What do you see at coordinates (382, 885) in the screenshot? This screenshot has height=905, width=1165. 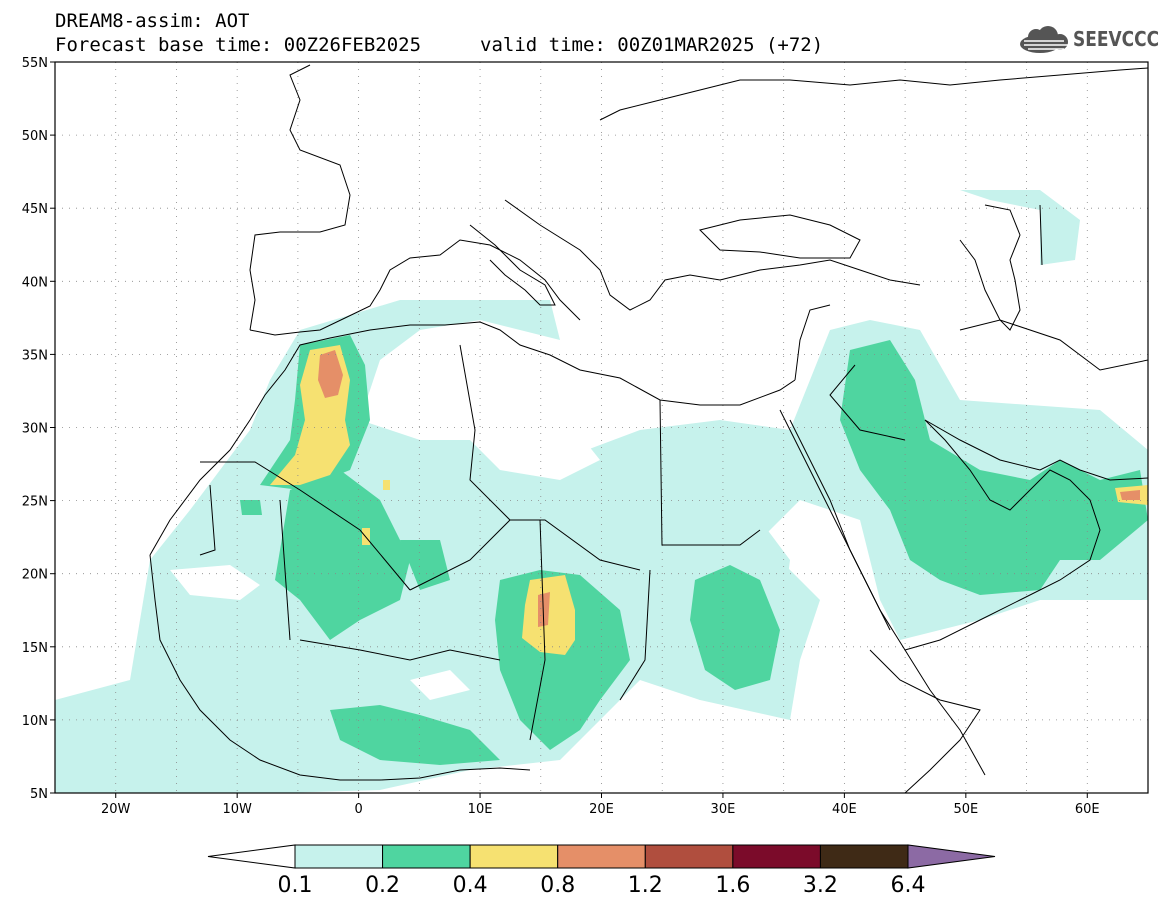 I see `colorbar-level-label: 0.2` at bounding box center [382, 885].